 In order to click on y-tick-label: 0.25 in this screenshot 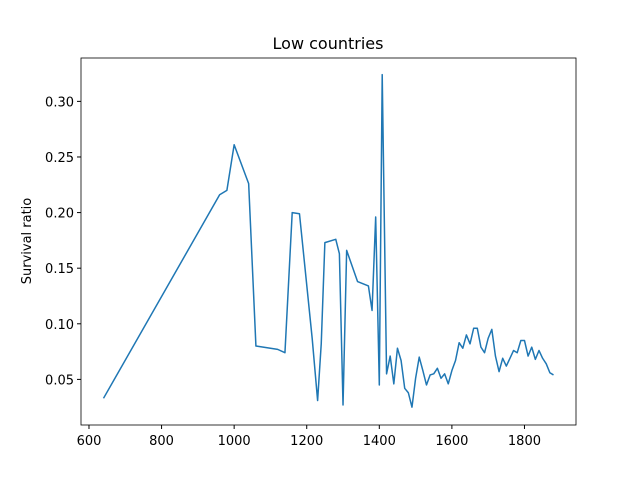, I will do `click(59, 158)`.